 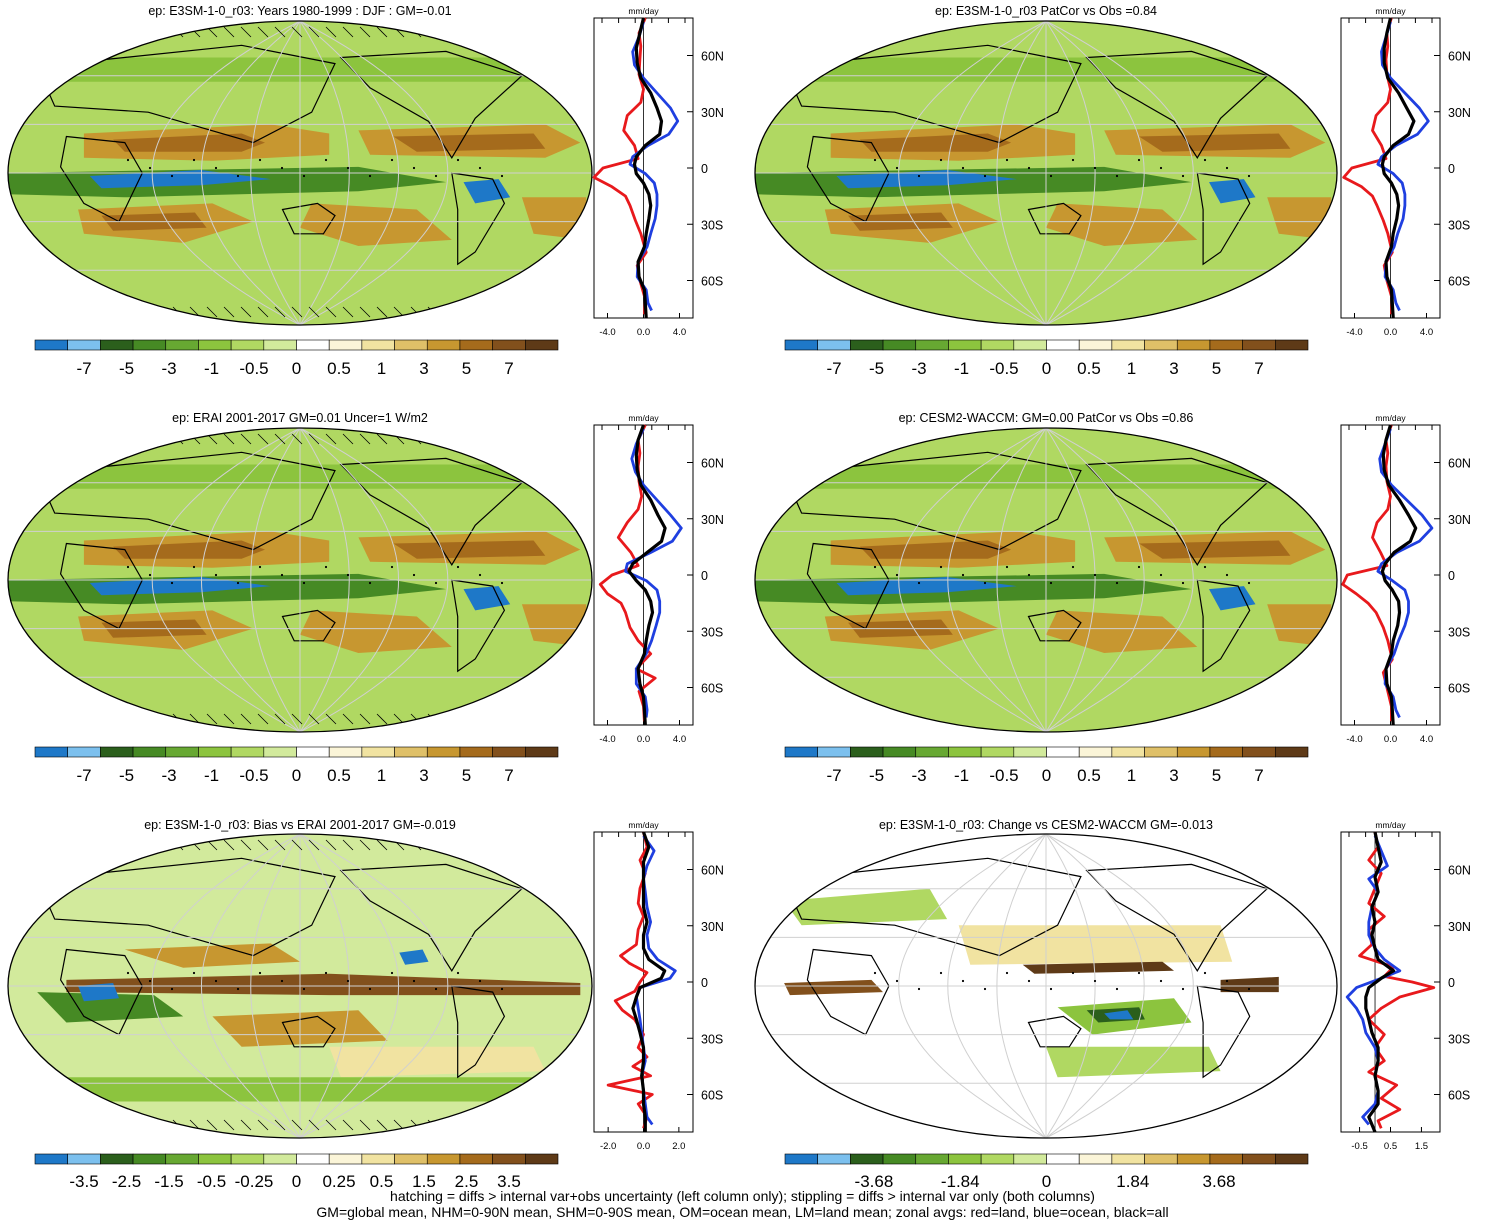 I want to click on zonal-lat-label: 30N, so click(x=712, y=520).